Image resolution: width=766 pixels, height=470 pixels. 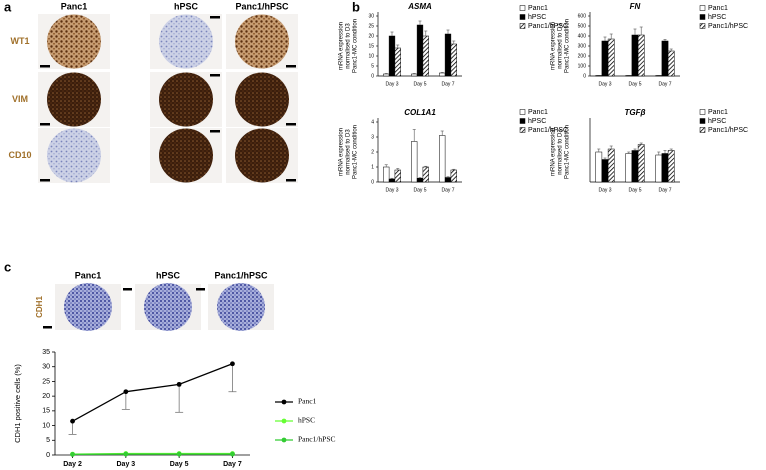 What do you see at coordinates (372, 122) in the screenshot?
I see `y-tick-label: 4` at bounding box center [372, 122].